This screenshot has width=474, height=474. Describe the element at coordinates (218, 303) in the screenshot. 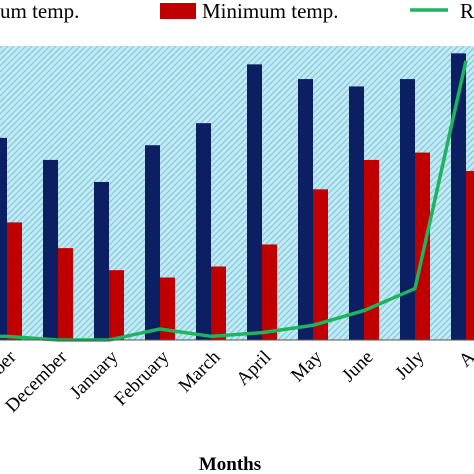

I see `bar-minimum-temp-march` at that location.